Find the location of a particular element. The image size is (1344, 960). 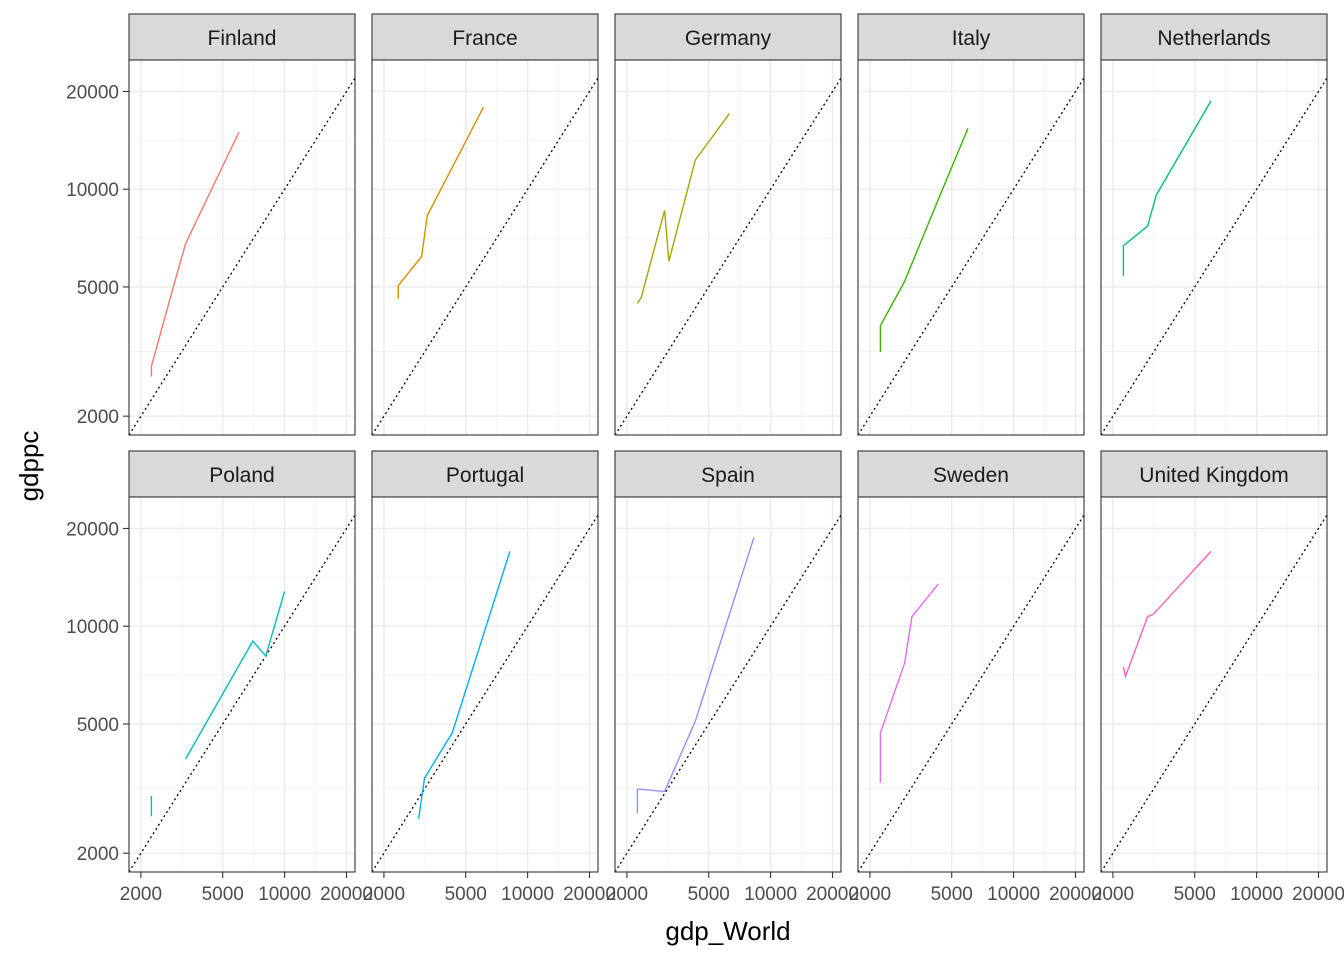

reference-line-finland is located at coordinates (242, 256).